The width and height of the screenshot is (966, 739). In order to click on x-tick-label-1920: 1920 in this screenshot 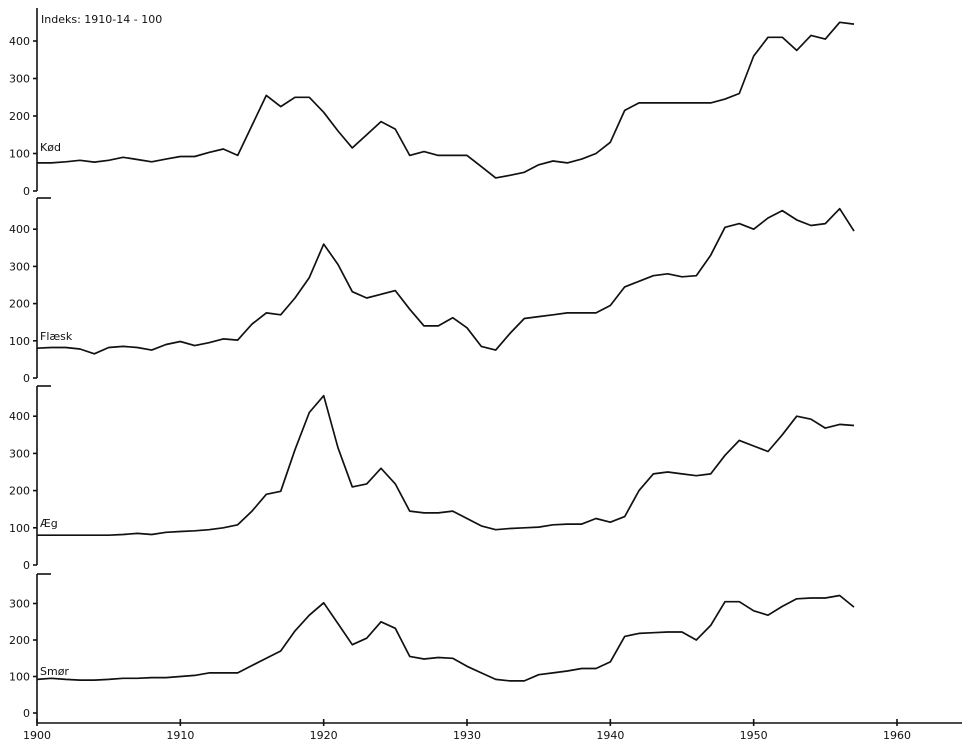, I will do `click(324, 734)`.